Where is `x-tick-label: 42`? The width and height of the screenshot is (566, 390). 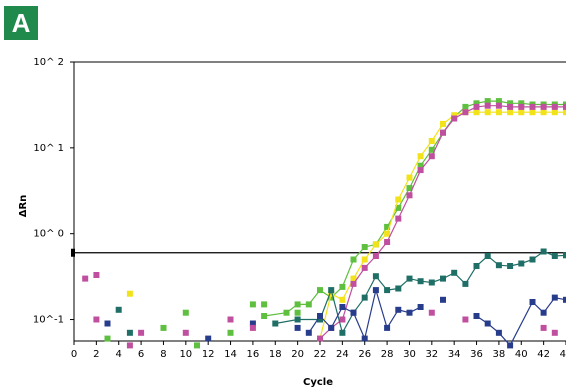
x-tick-label: 42 is located at coordinates (543, 354).